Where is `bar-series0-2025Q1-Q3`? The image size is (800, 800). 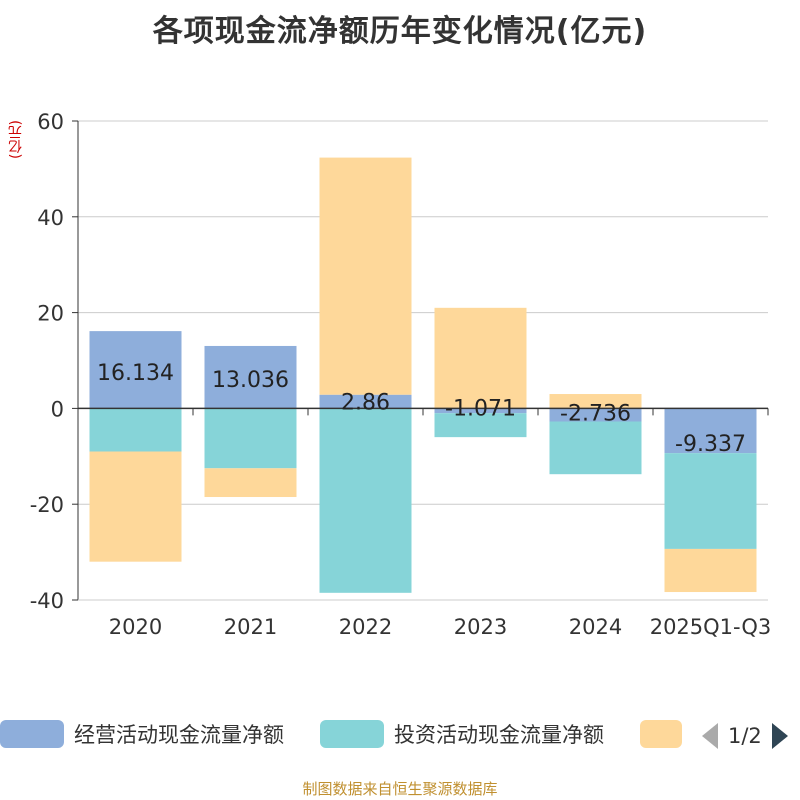 bar-series0-2025Q1-Q3 is located at coordinates (710, 431).